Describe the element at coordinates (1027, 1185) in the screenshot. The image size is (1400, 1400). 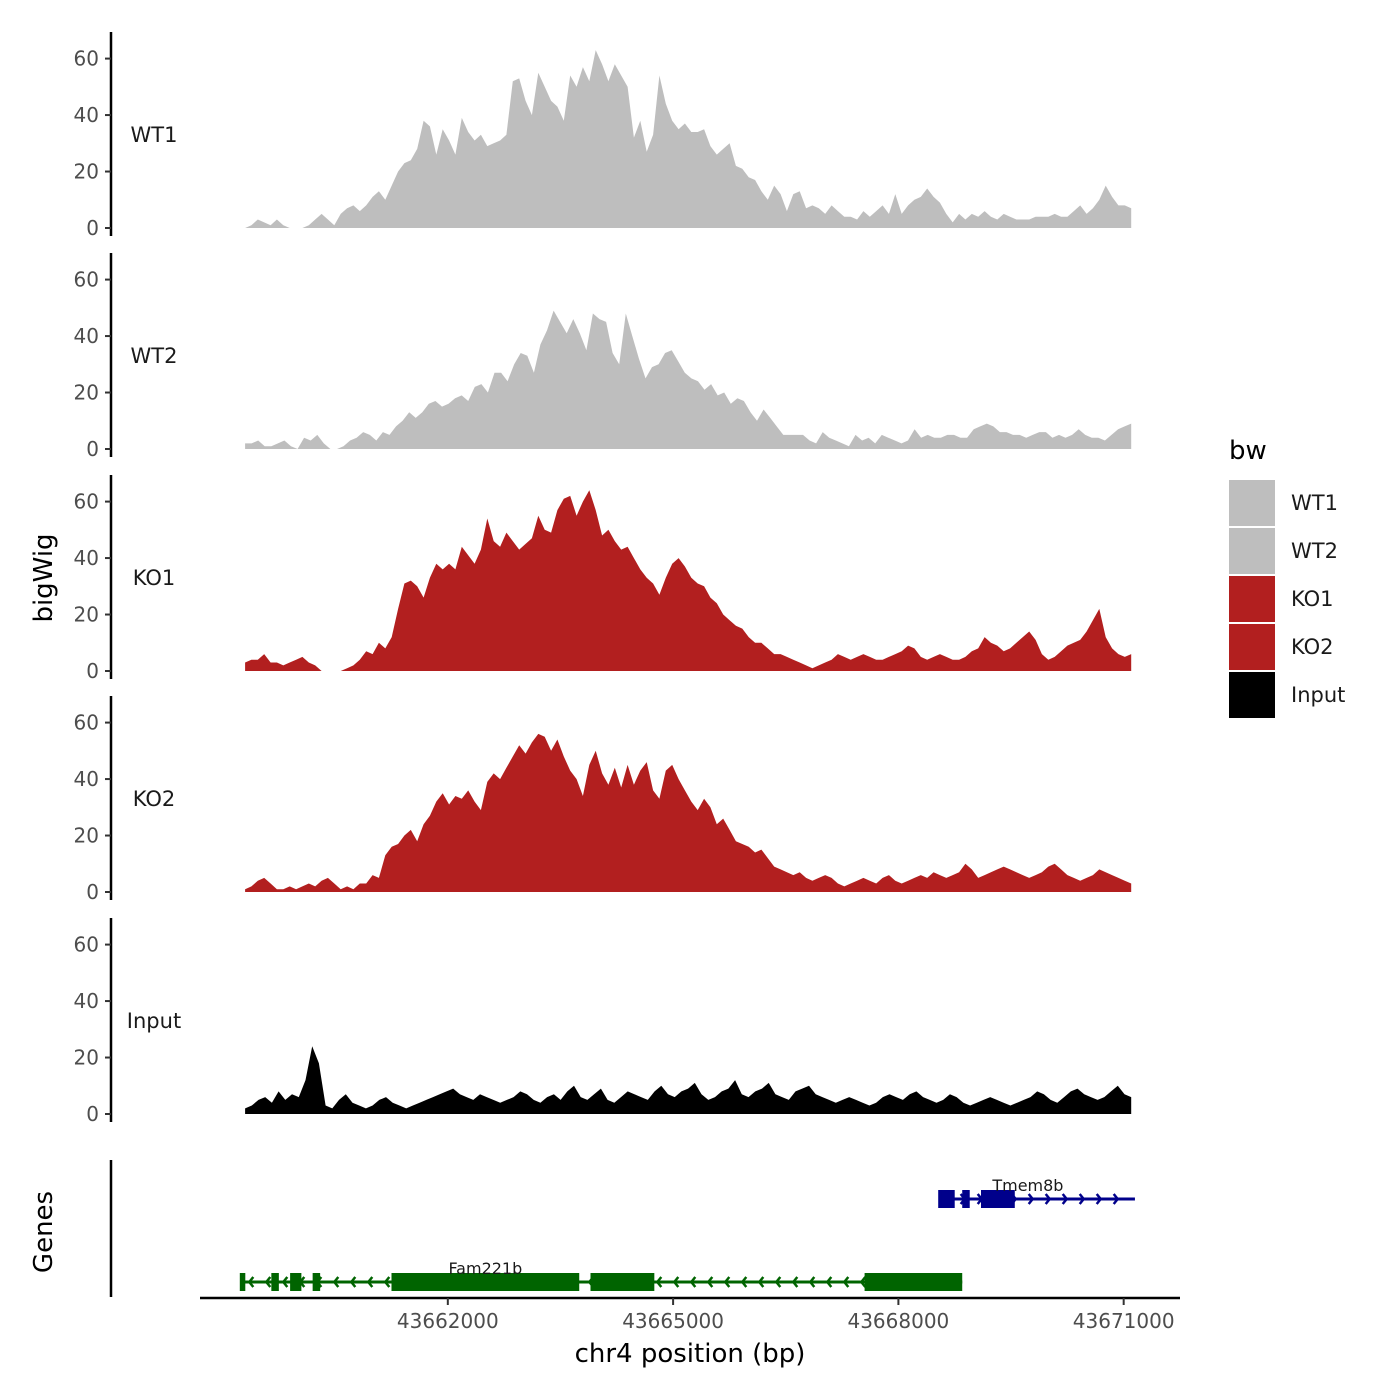
I see `gene-label-tmem8b: Tmem8b` at that location.